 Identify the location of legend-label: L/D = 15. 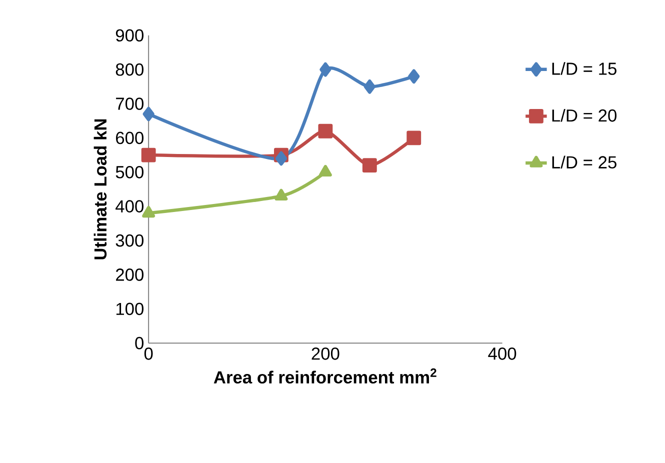
(584, 68).